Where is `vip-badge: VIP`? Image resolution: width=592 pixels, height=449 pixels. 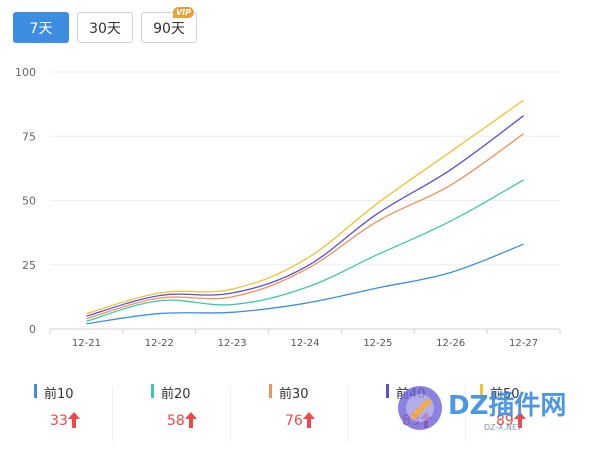 vip-badge: VIP is located at coordinates (183, 12).